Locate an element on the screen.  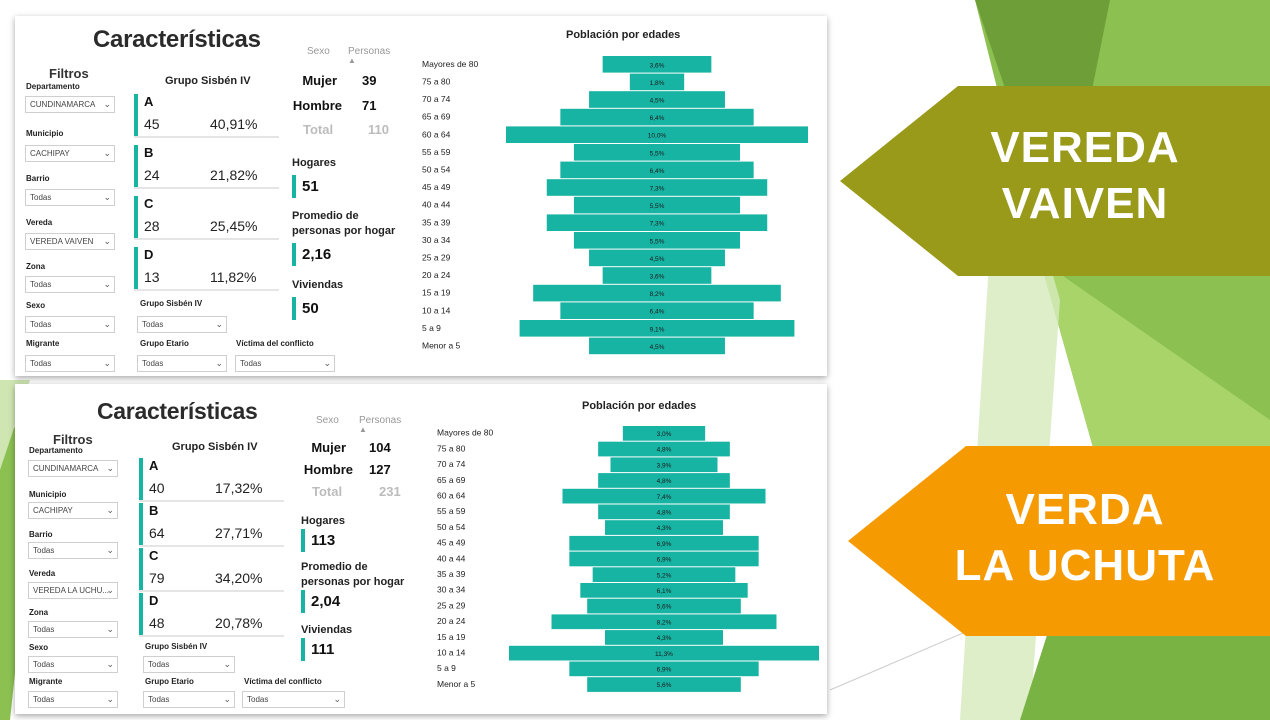
departamento-value: CUNDINAMARCA is located at coordinates (66, 468).